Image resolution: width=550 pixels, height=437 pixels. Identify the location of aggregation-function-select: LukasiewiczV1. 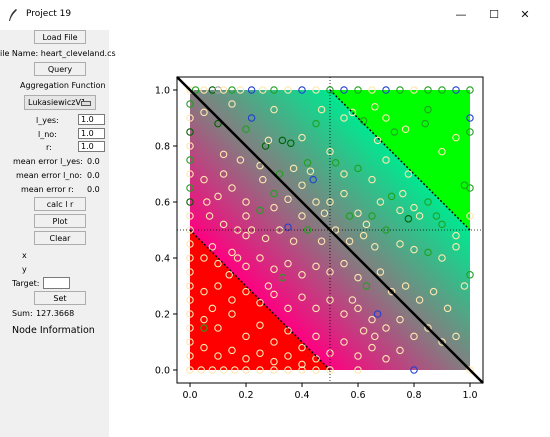
(60, 102).